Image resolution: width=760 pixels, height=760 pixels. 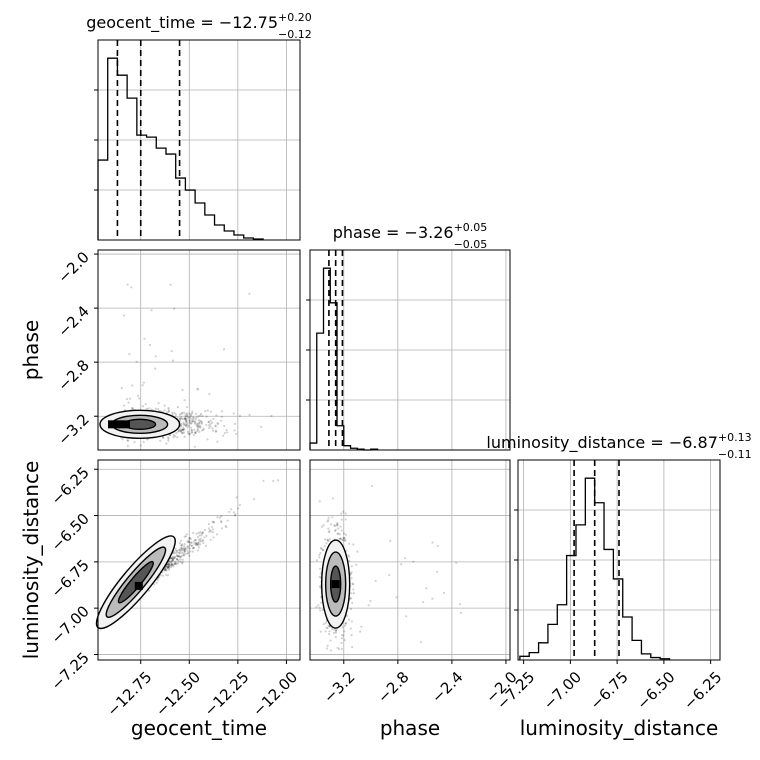 I want to click on scatter-panel-luminosity_distance-vs-geocent_time, so click(x=198, y=560).